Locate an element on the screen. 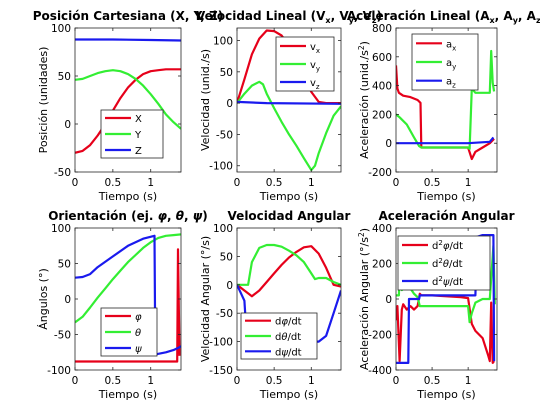  legend-label-3: ψ is located at coordinates (138, 349).